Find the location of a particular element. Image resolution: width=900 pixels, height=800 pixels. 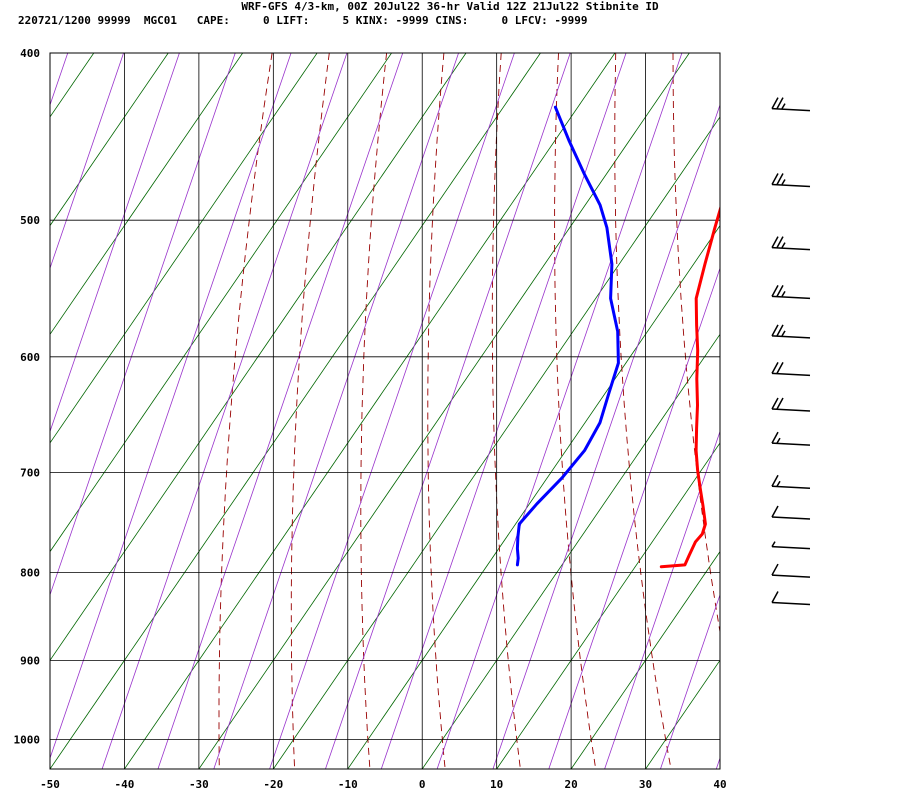

y-tick-label: 500 is located at coordinates (30, 220).